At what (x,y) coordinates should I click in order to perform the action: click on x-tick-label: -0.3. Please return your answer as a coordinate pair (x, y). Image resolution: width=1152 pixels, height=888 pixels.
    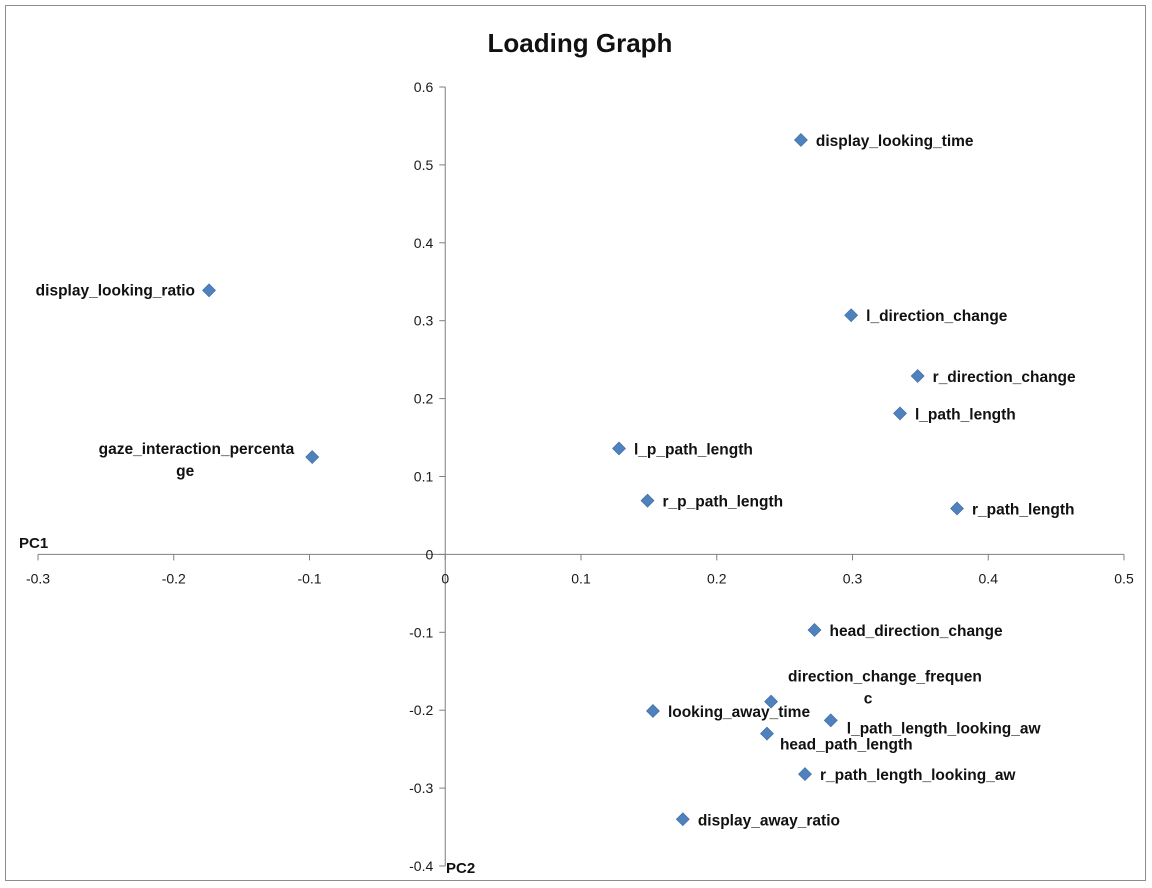
    Looking at the image, I should click on (38, 578).